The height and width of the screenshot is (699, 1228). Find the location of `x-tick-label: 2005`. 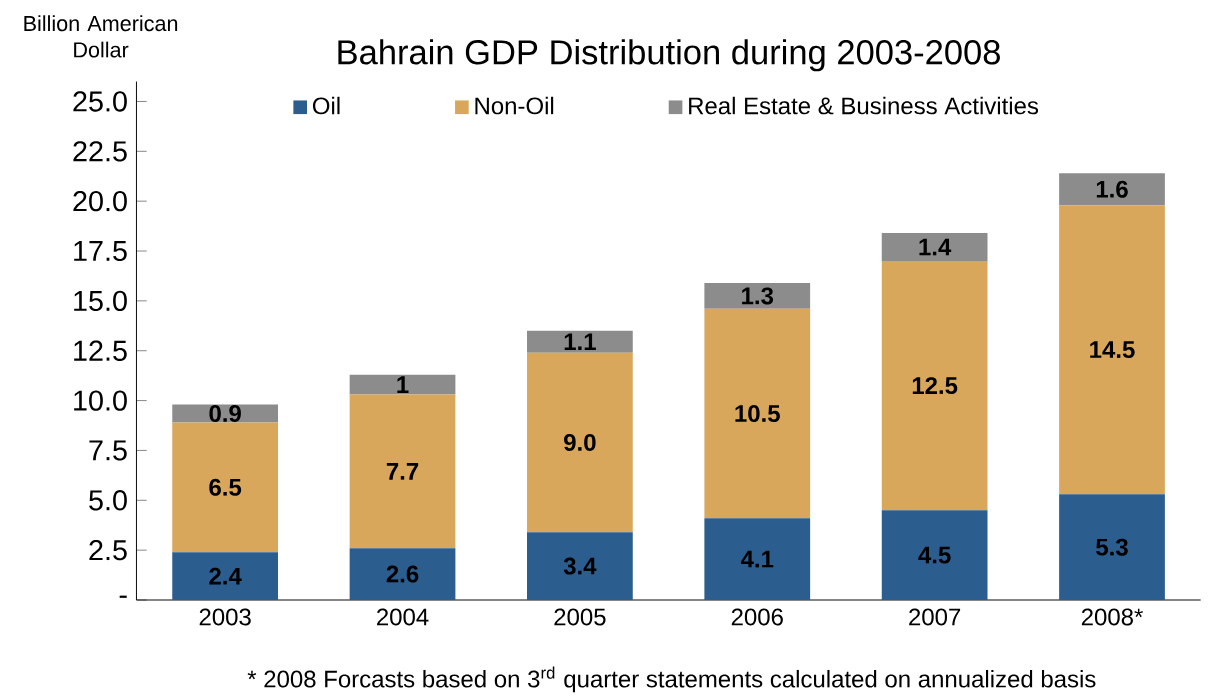

x-tick-label: 2005 is located at coordinates (580, 617).